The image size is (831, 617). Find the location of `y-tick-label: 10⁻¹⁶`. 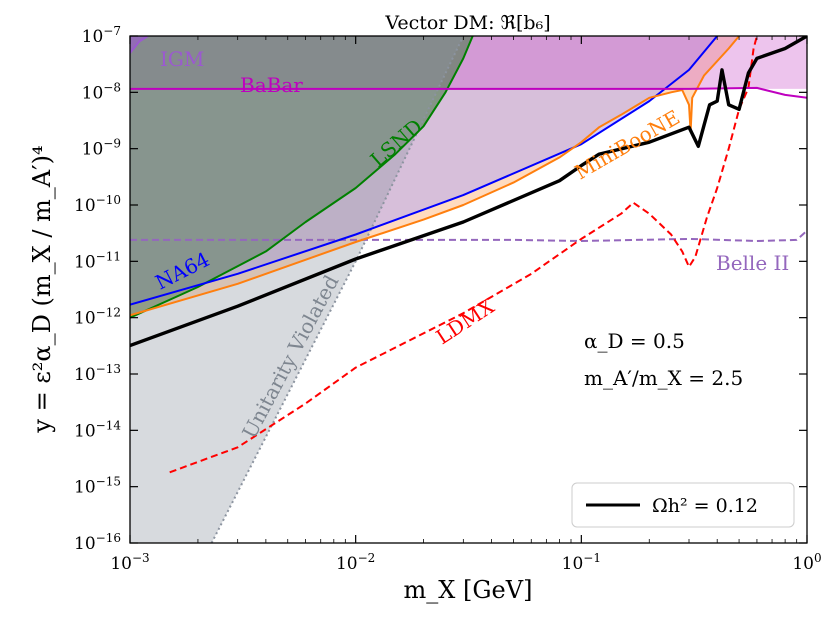

y-tick-label: 10⁻¹⁶ is located at coordinates (97, 542).